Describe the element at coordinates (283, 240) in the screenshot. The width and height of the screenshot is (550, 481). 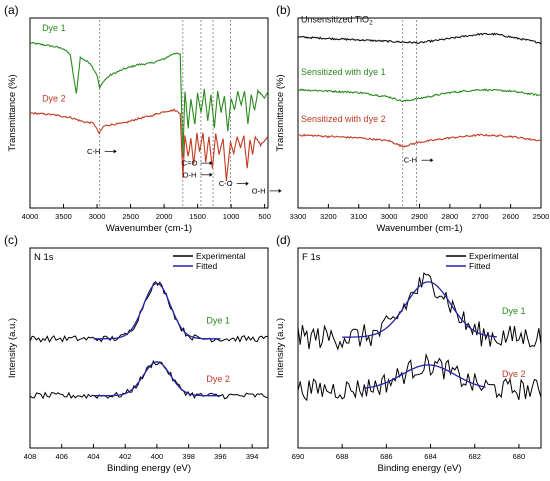
I see `panel-label: (d)` at that location.